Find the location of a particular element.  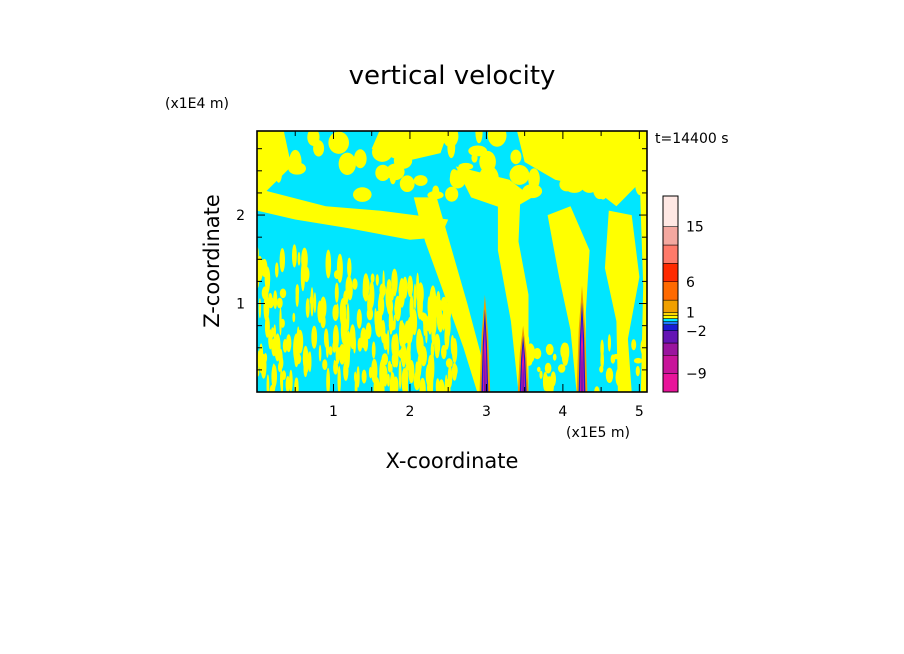

x-tick-label: 2 is located at coordinates (409, 412).